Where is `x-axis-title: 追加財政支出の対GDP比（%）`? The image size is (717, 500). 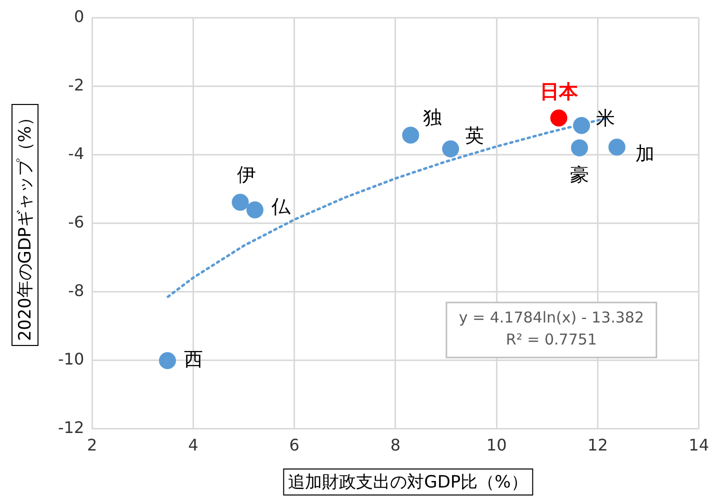
x-axis-title: 追加財政支出の対GDP比（%） is located at coordinates (408, 482).